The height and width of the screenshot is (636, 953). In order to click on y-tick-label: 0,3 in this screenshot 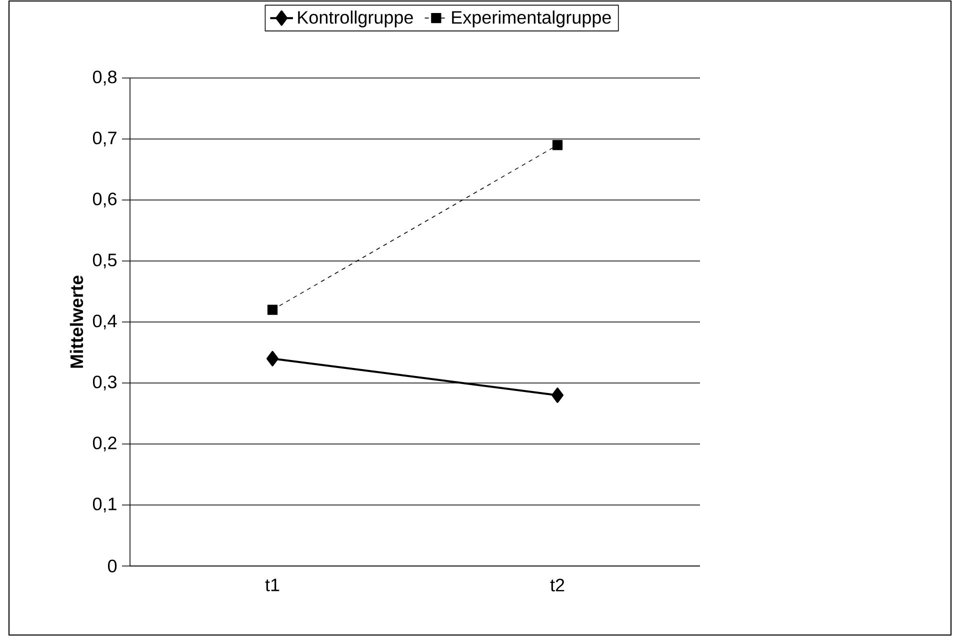, I will do `click(104, 383)`.